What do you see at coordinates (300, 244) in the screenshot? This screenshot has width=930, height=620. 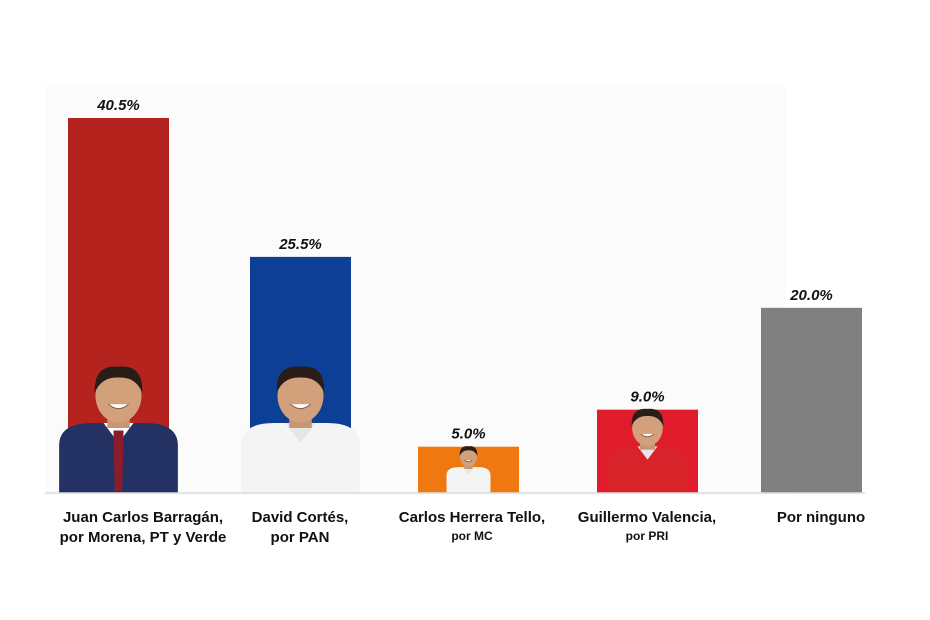 I see `value-label: 25.5%` at bounding box center [300, 244].